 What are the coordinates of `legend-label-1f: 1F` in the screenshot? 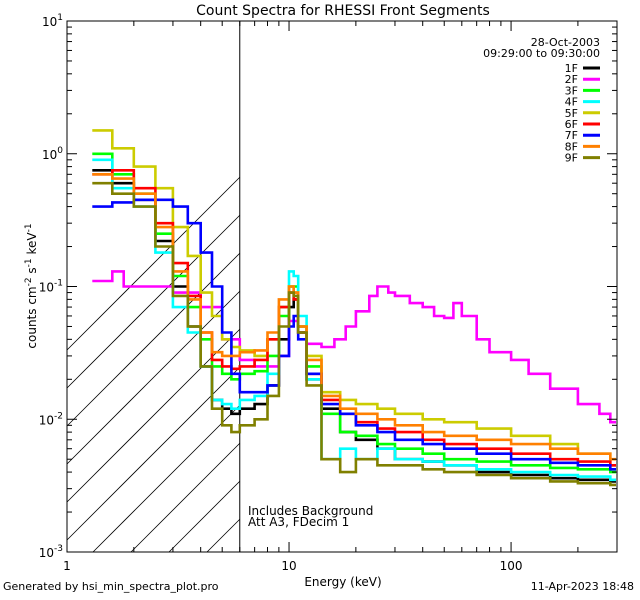 It's located at (571, 68).